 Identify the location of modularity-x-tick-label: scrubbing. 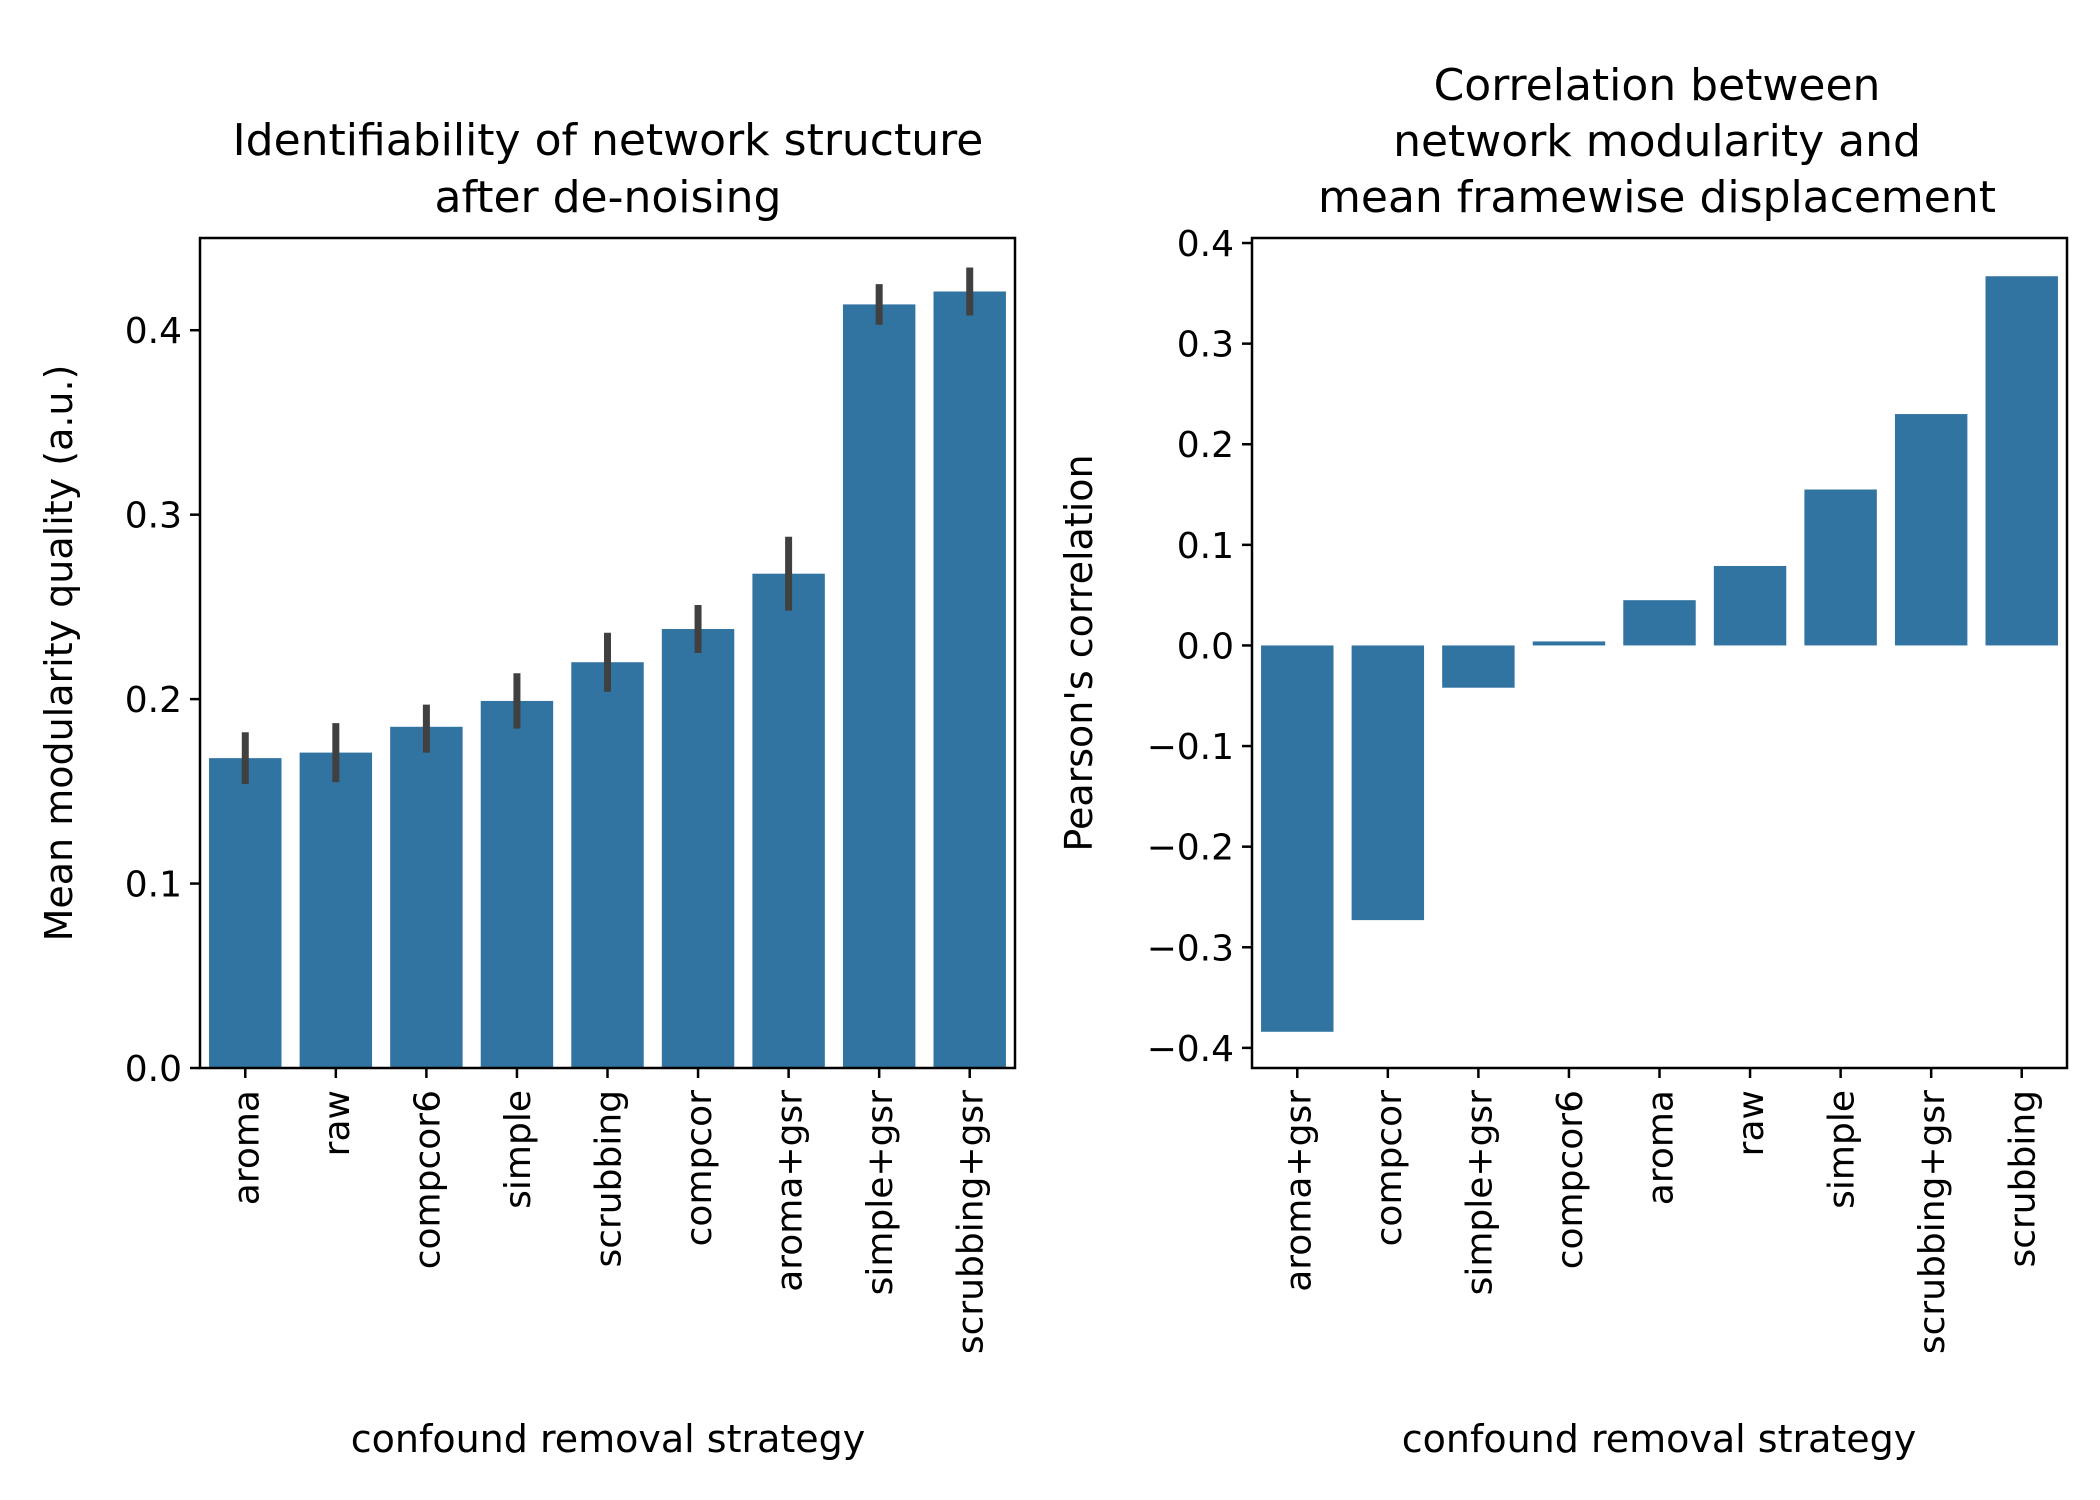
(609, 1179).